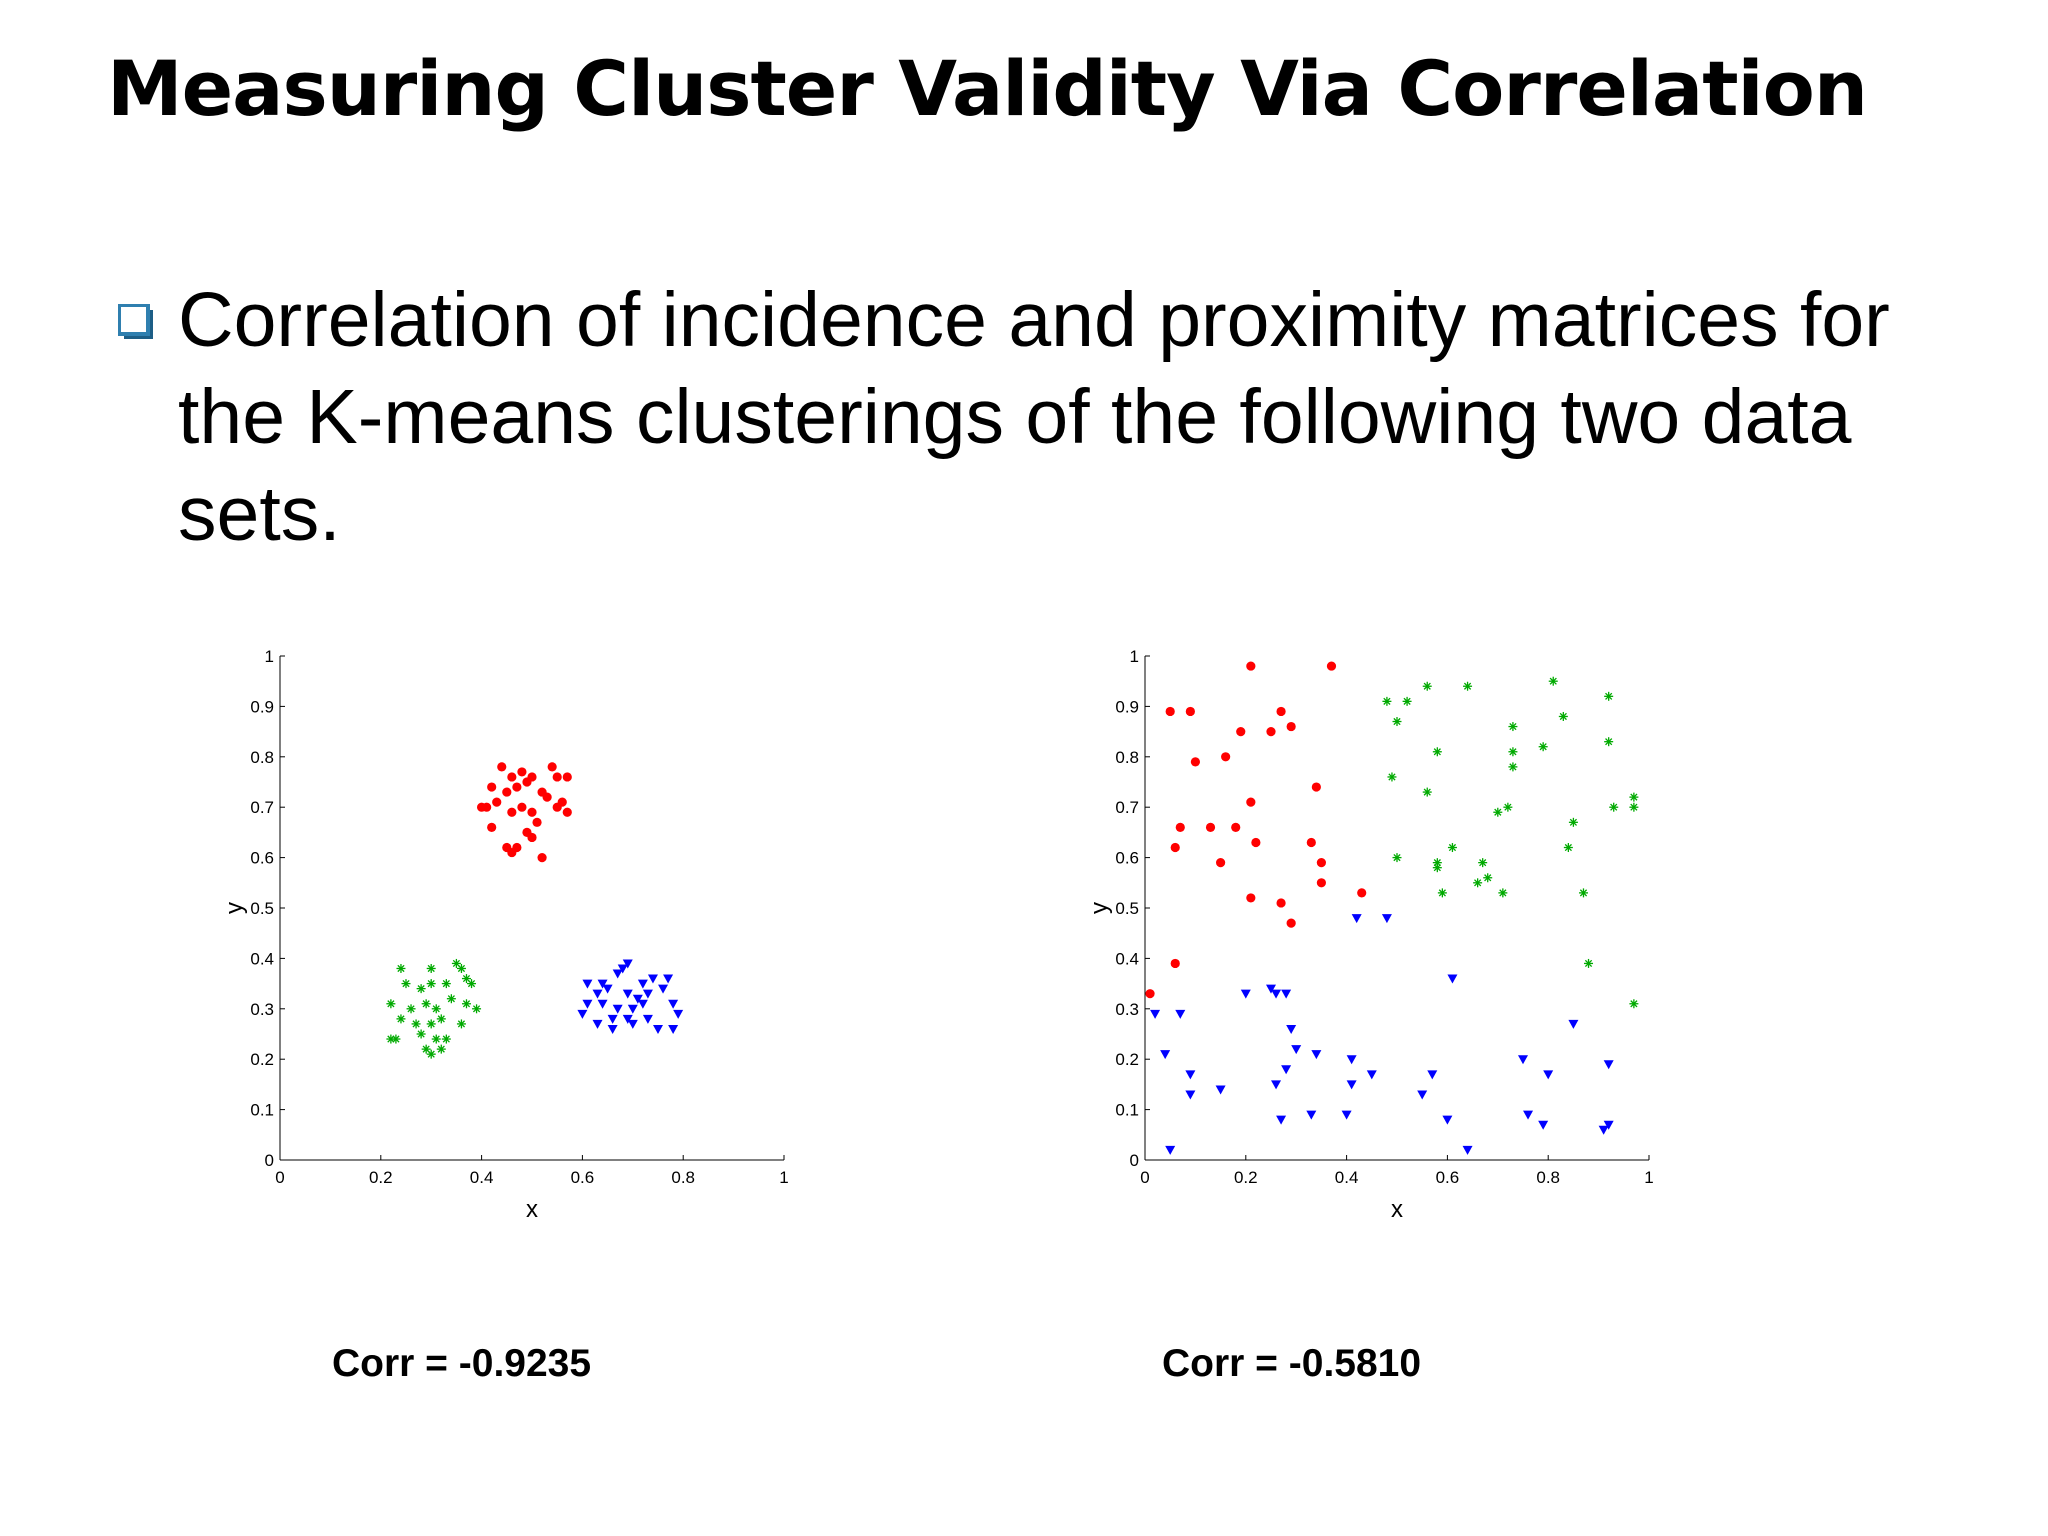  I want to click on y-tick-label: 1, so click(269, 656).